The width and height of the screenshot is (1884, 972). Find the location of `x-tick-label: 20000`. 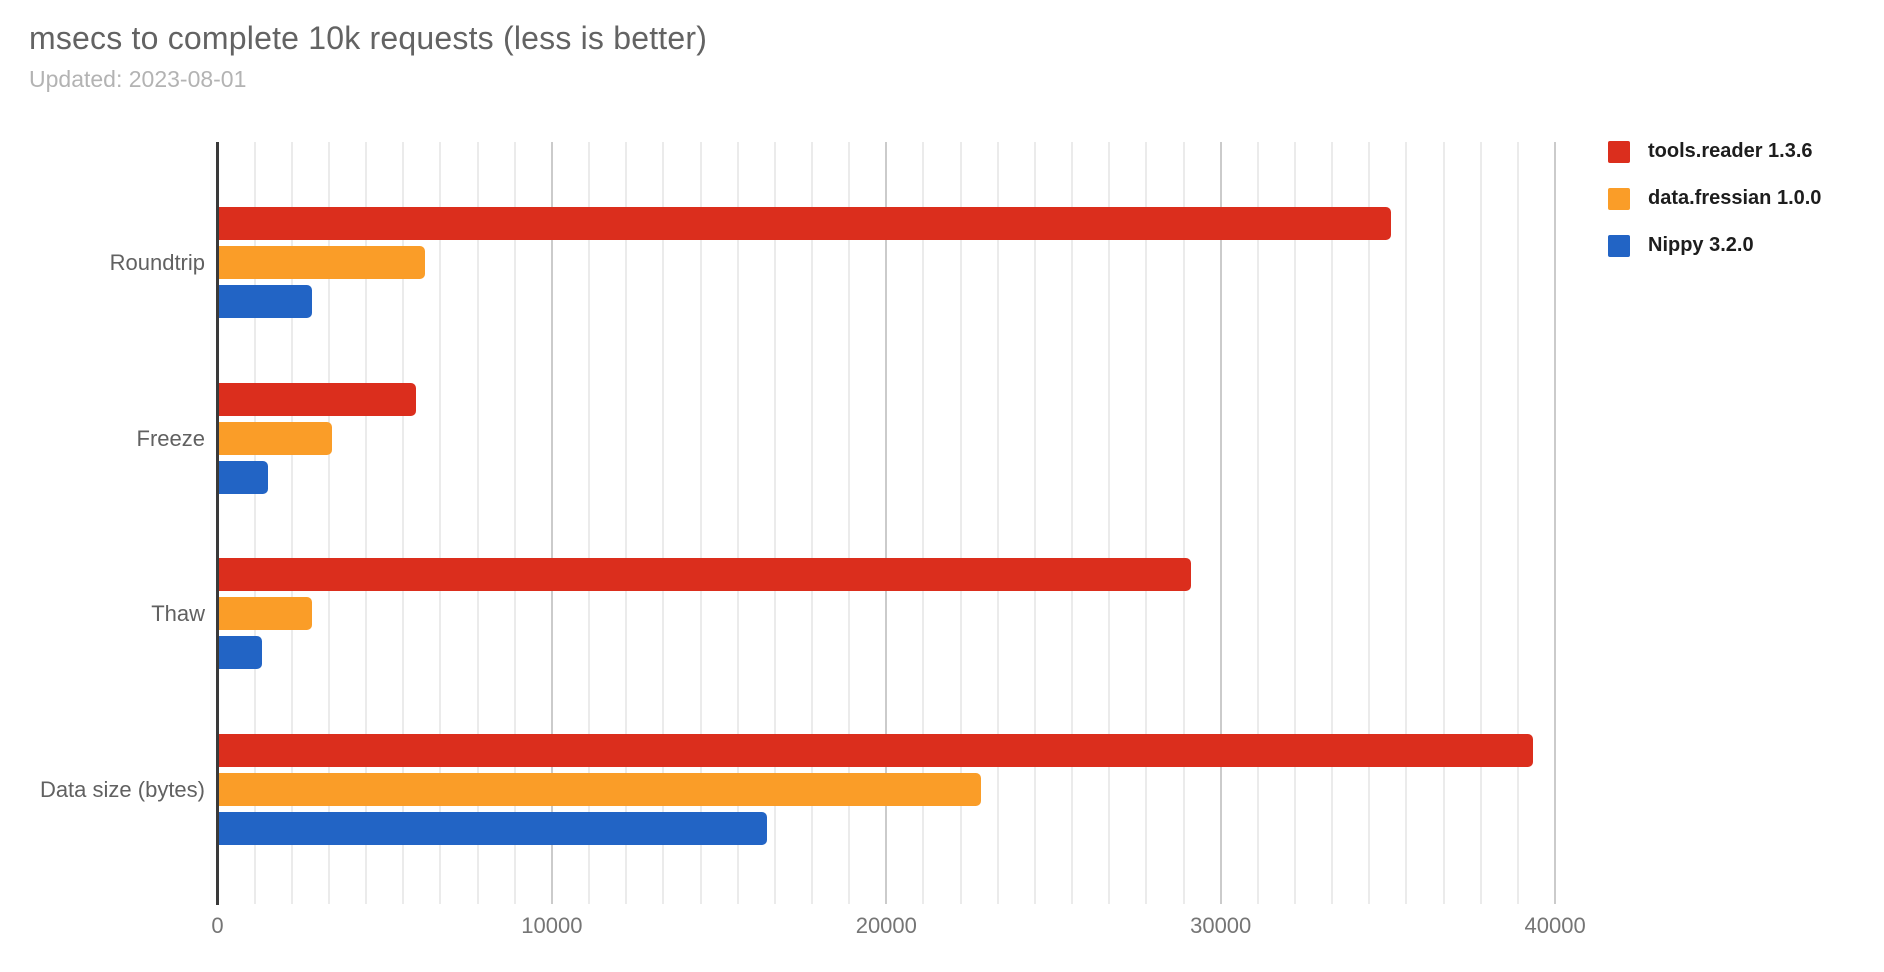

x-tick-label: 20000 is located at coordinates (886, 925).